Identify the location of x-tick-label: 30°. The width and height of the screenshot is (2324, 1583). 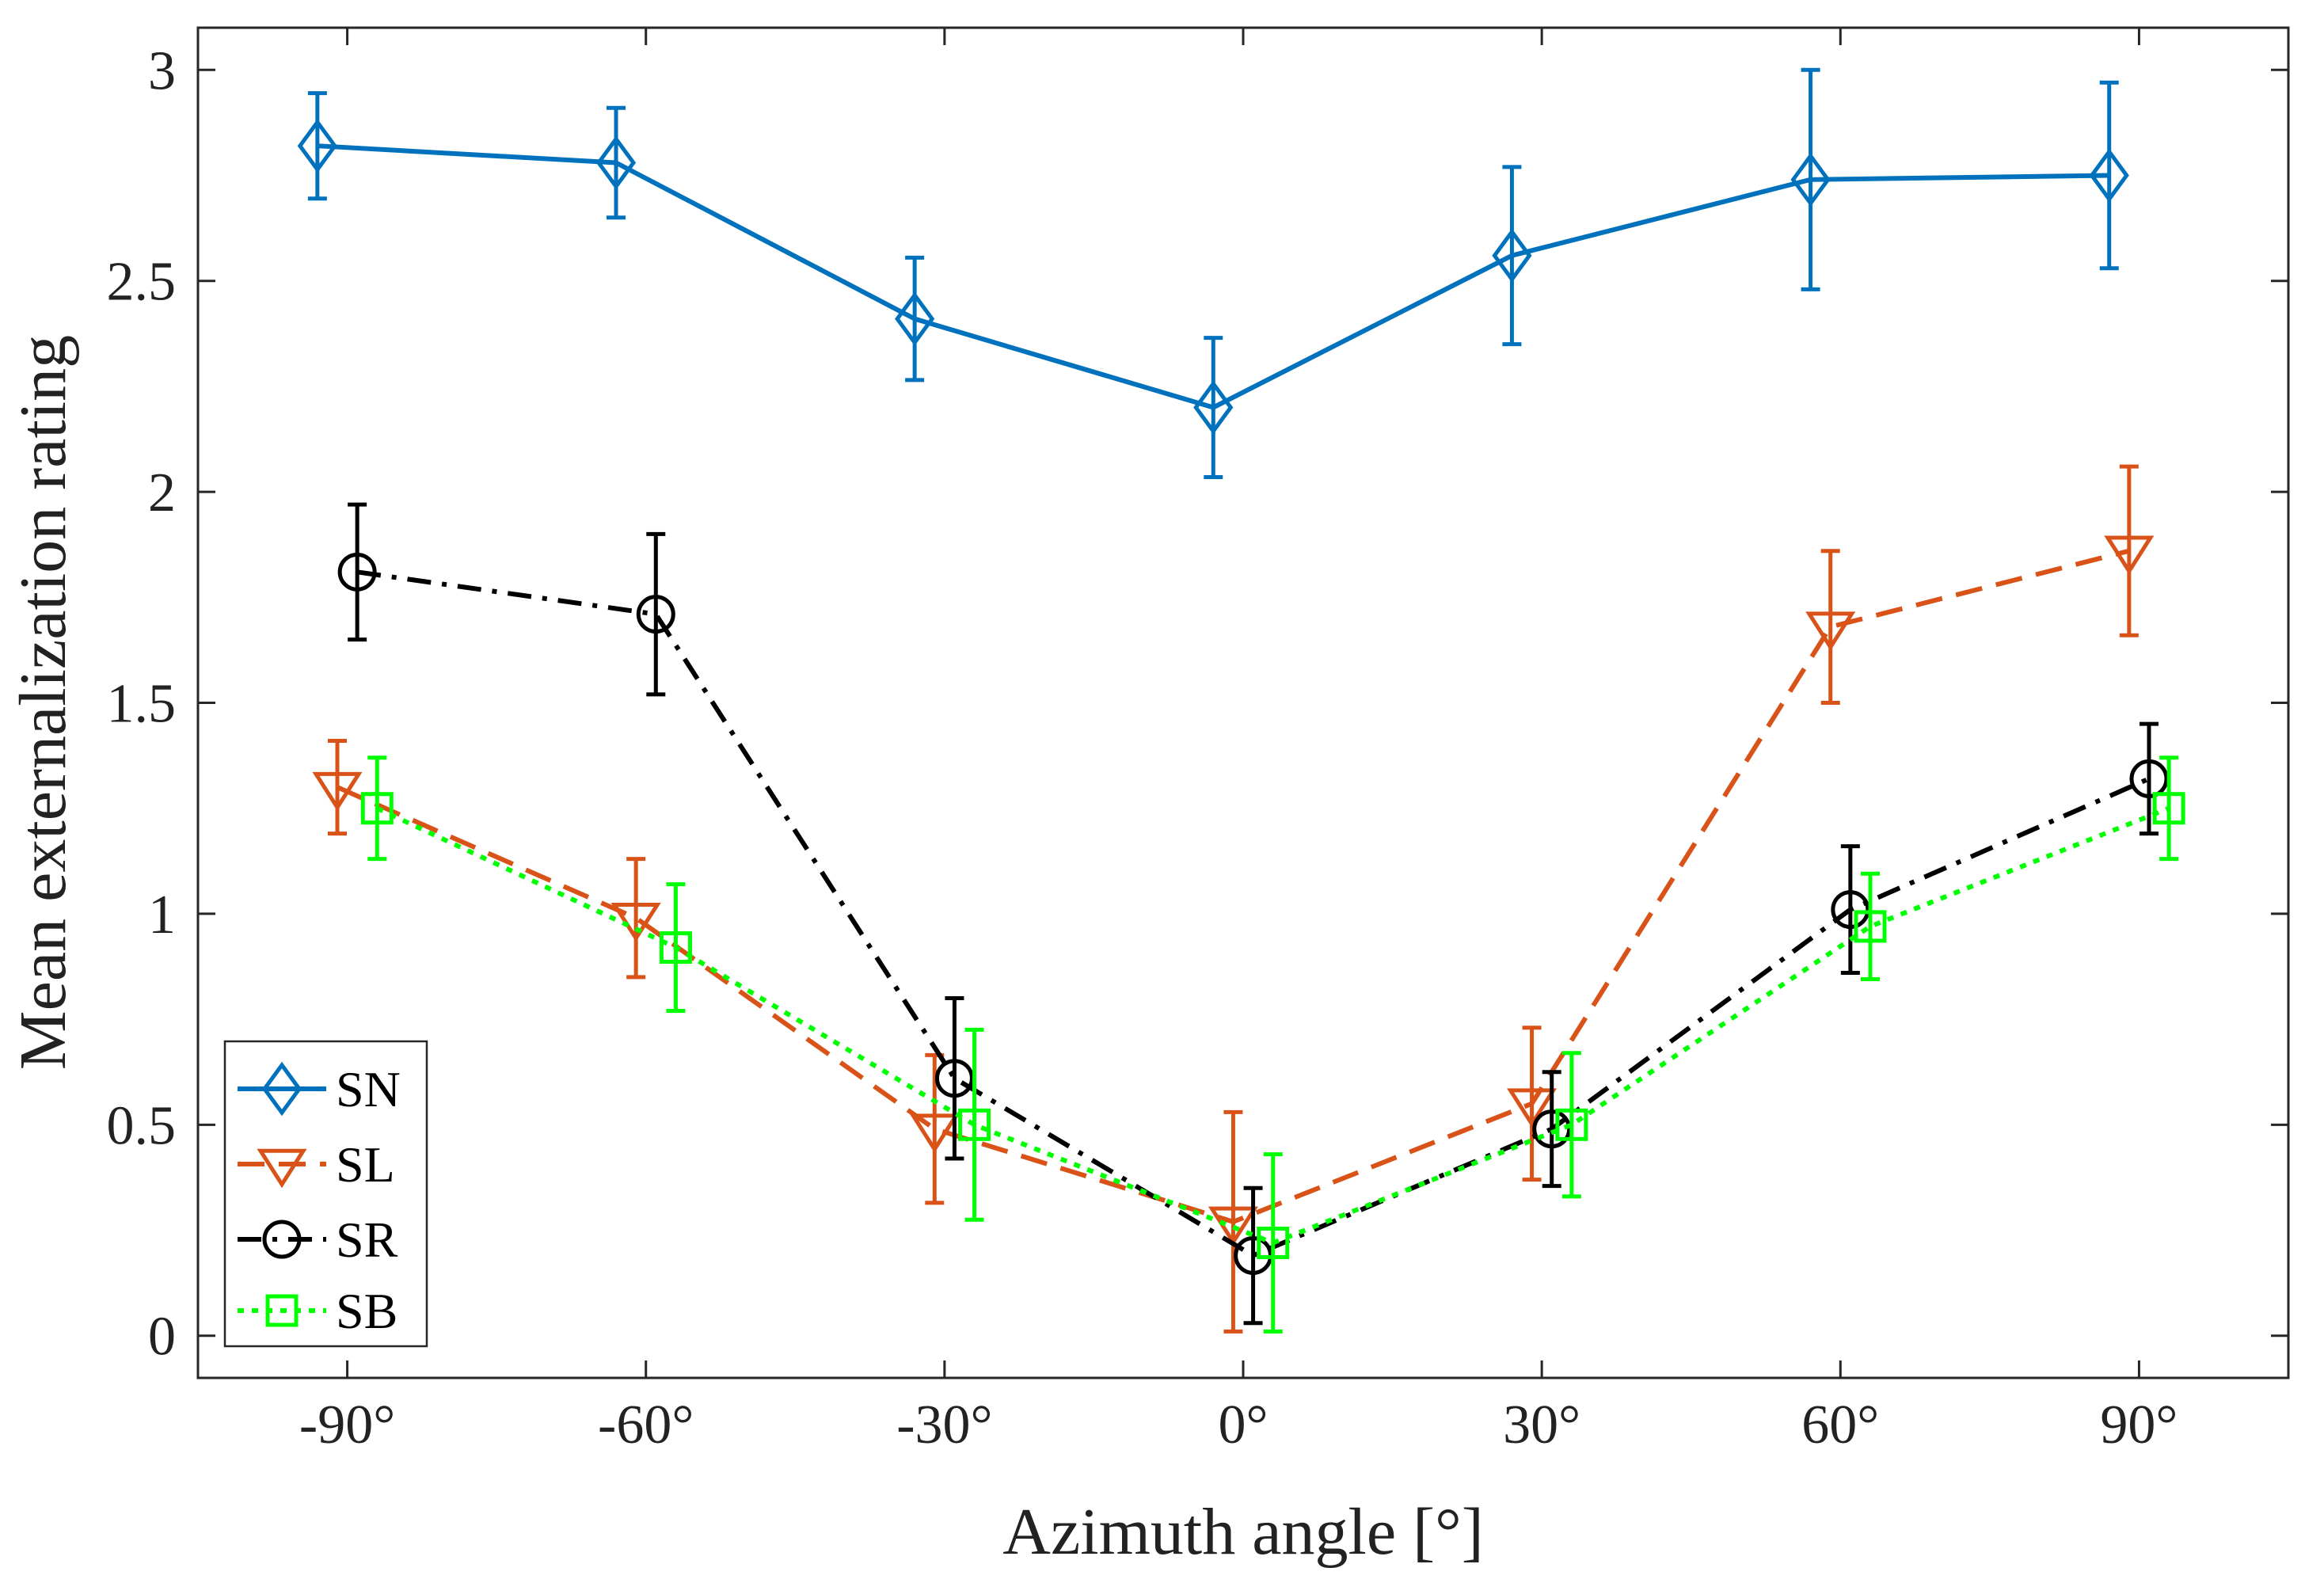
(1541, 1425).